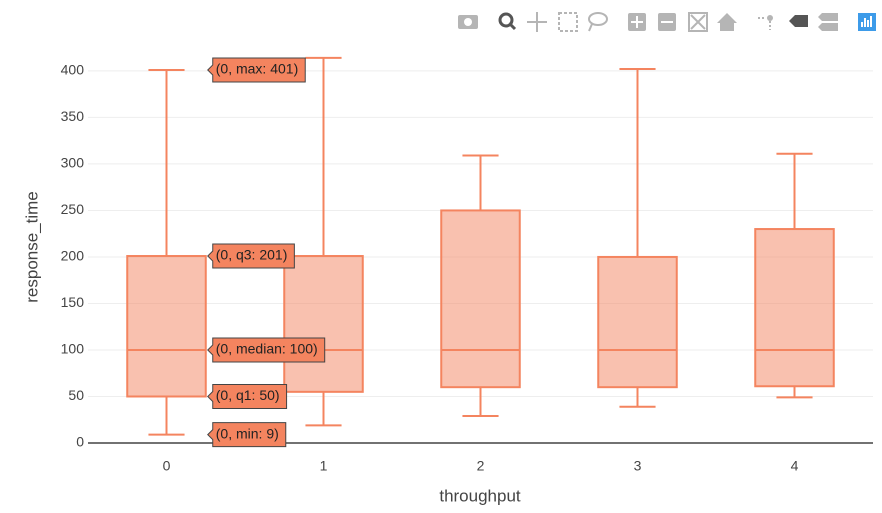 The height and width of the screenshot is (513, 882). Describe the element at coordinates (795, 466) in the screenshot. I see `x-tick-label: 4` at that location.